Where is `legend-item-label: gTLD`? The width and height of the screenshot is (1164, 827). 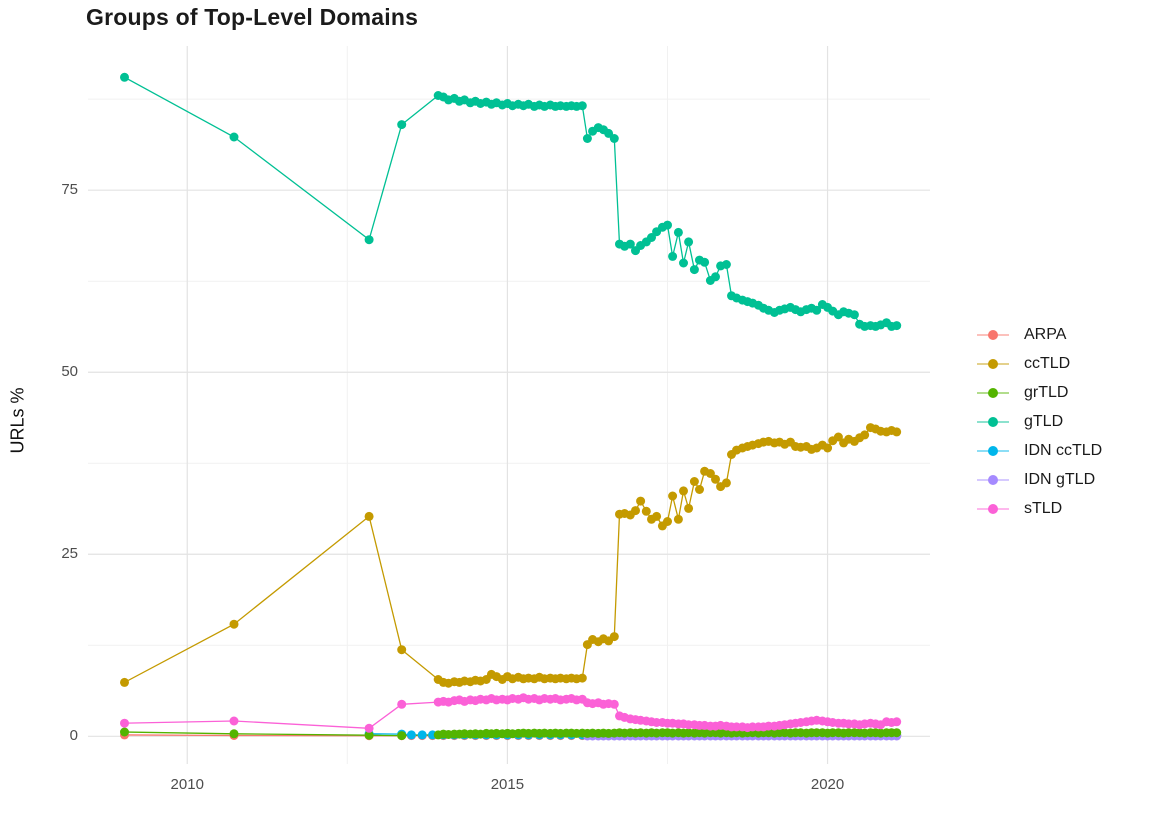
legend-item-label: gTLD is located at coordinates (1044, 421).